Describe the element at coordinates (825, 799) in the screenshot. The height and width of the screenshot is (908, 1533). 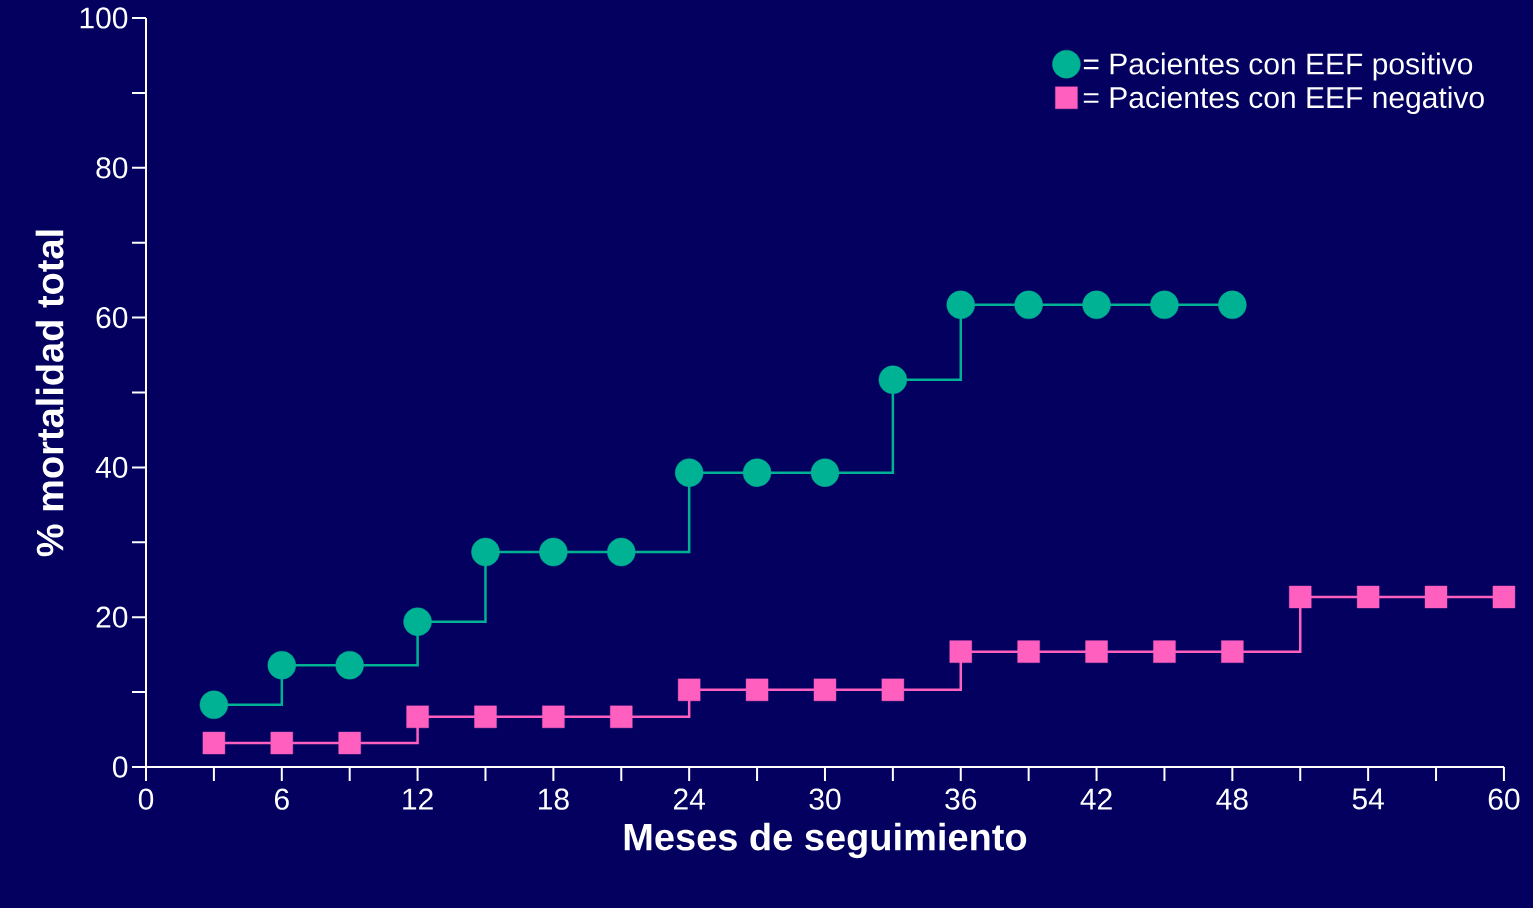
I see `x-tick-label: 30` at that location.